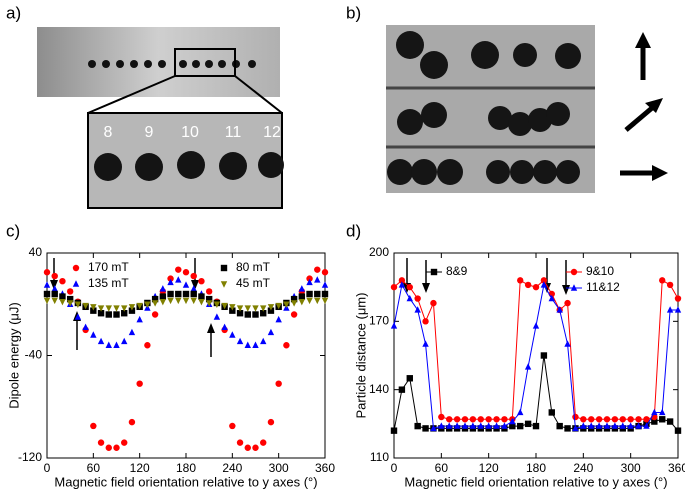  Describe the element at coordinates (108, 267) in the screenshot. I see `legend-label: 170 mT` at that location.